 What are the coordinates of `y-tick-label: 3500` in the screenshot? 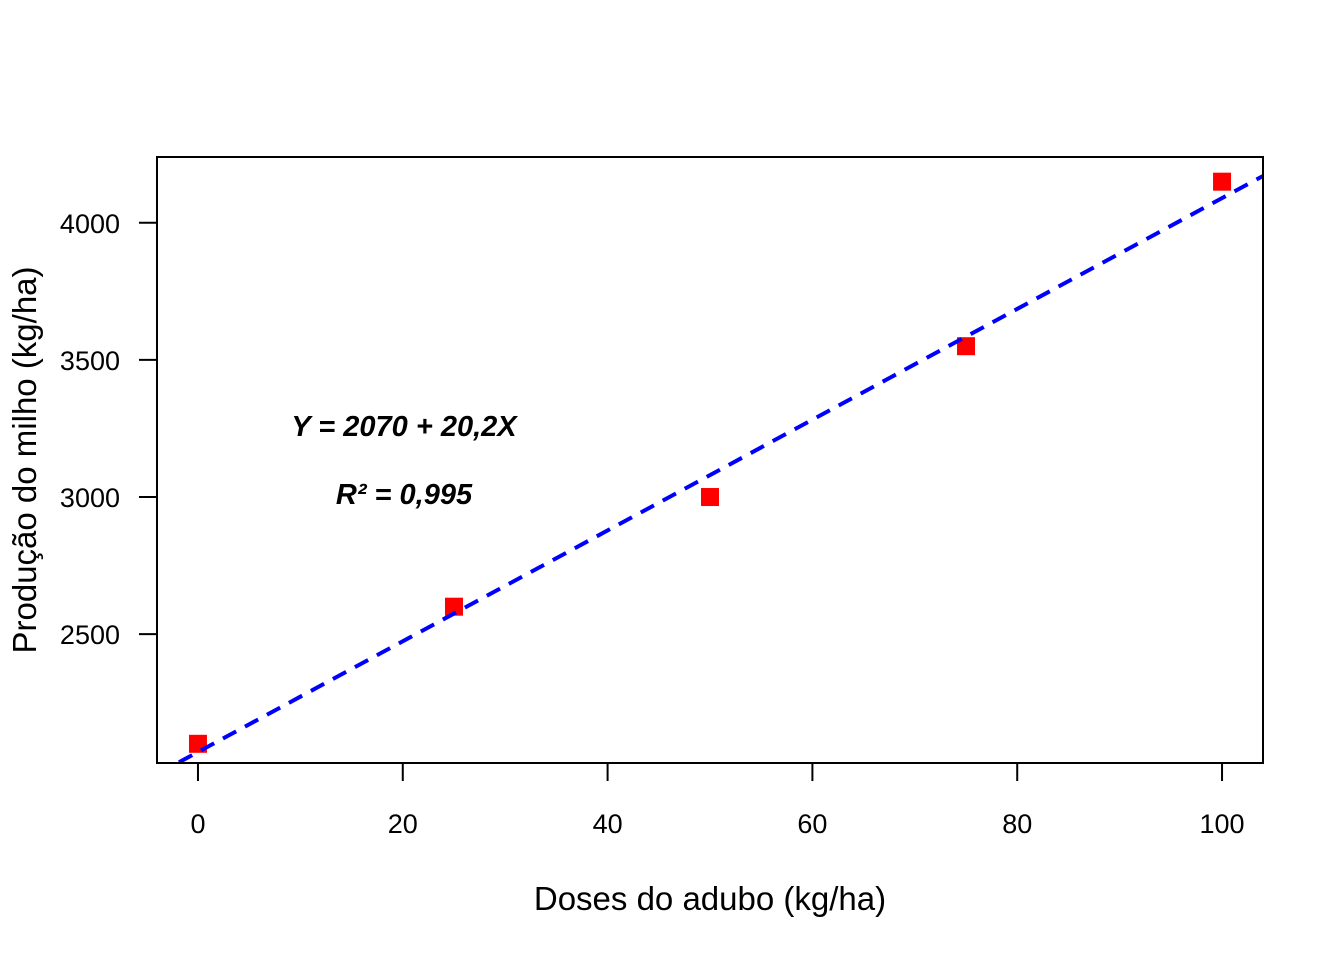 It's located at (90, 361).